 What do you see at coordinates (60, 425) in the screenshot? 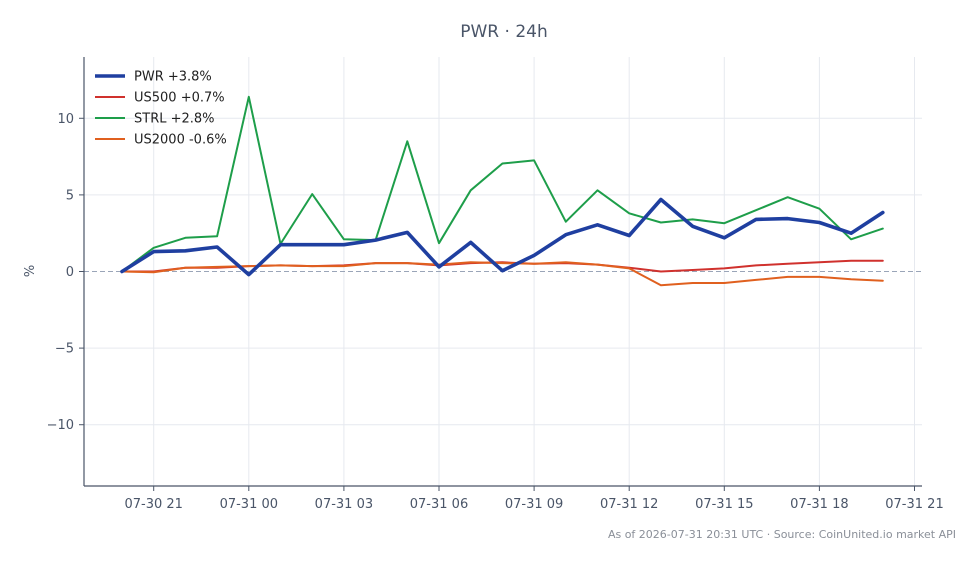
I see `y-tick-label: −10` at bounding box center [60, 425].